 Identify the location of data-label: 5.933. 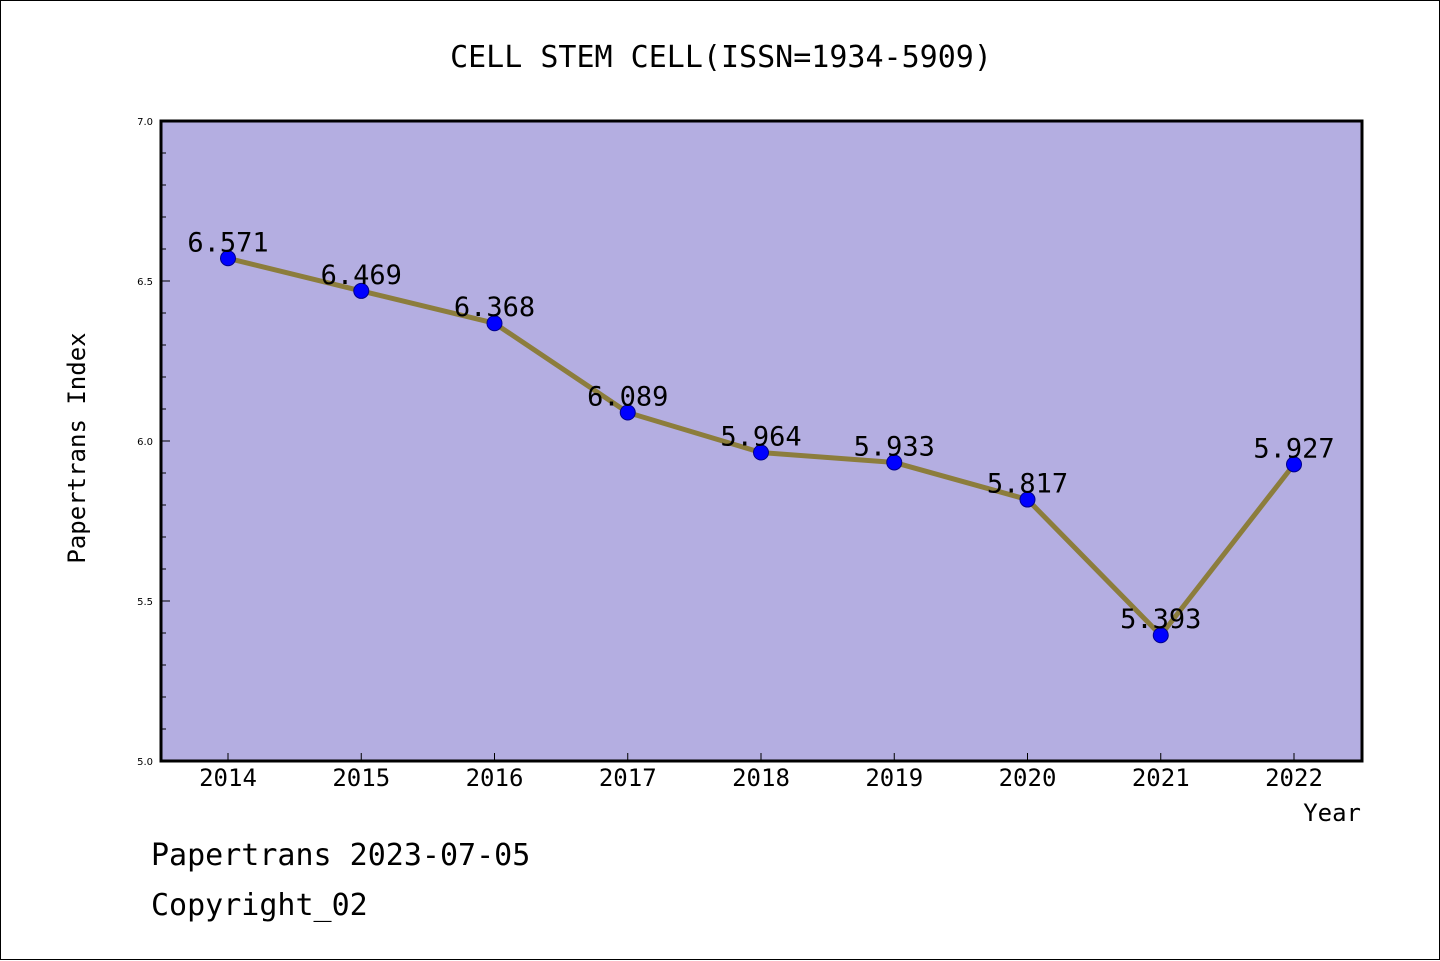
(894, 446).